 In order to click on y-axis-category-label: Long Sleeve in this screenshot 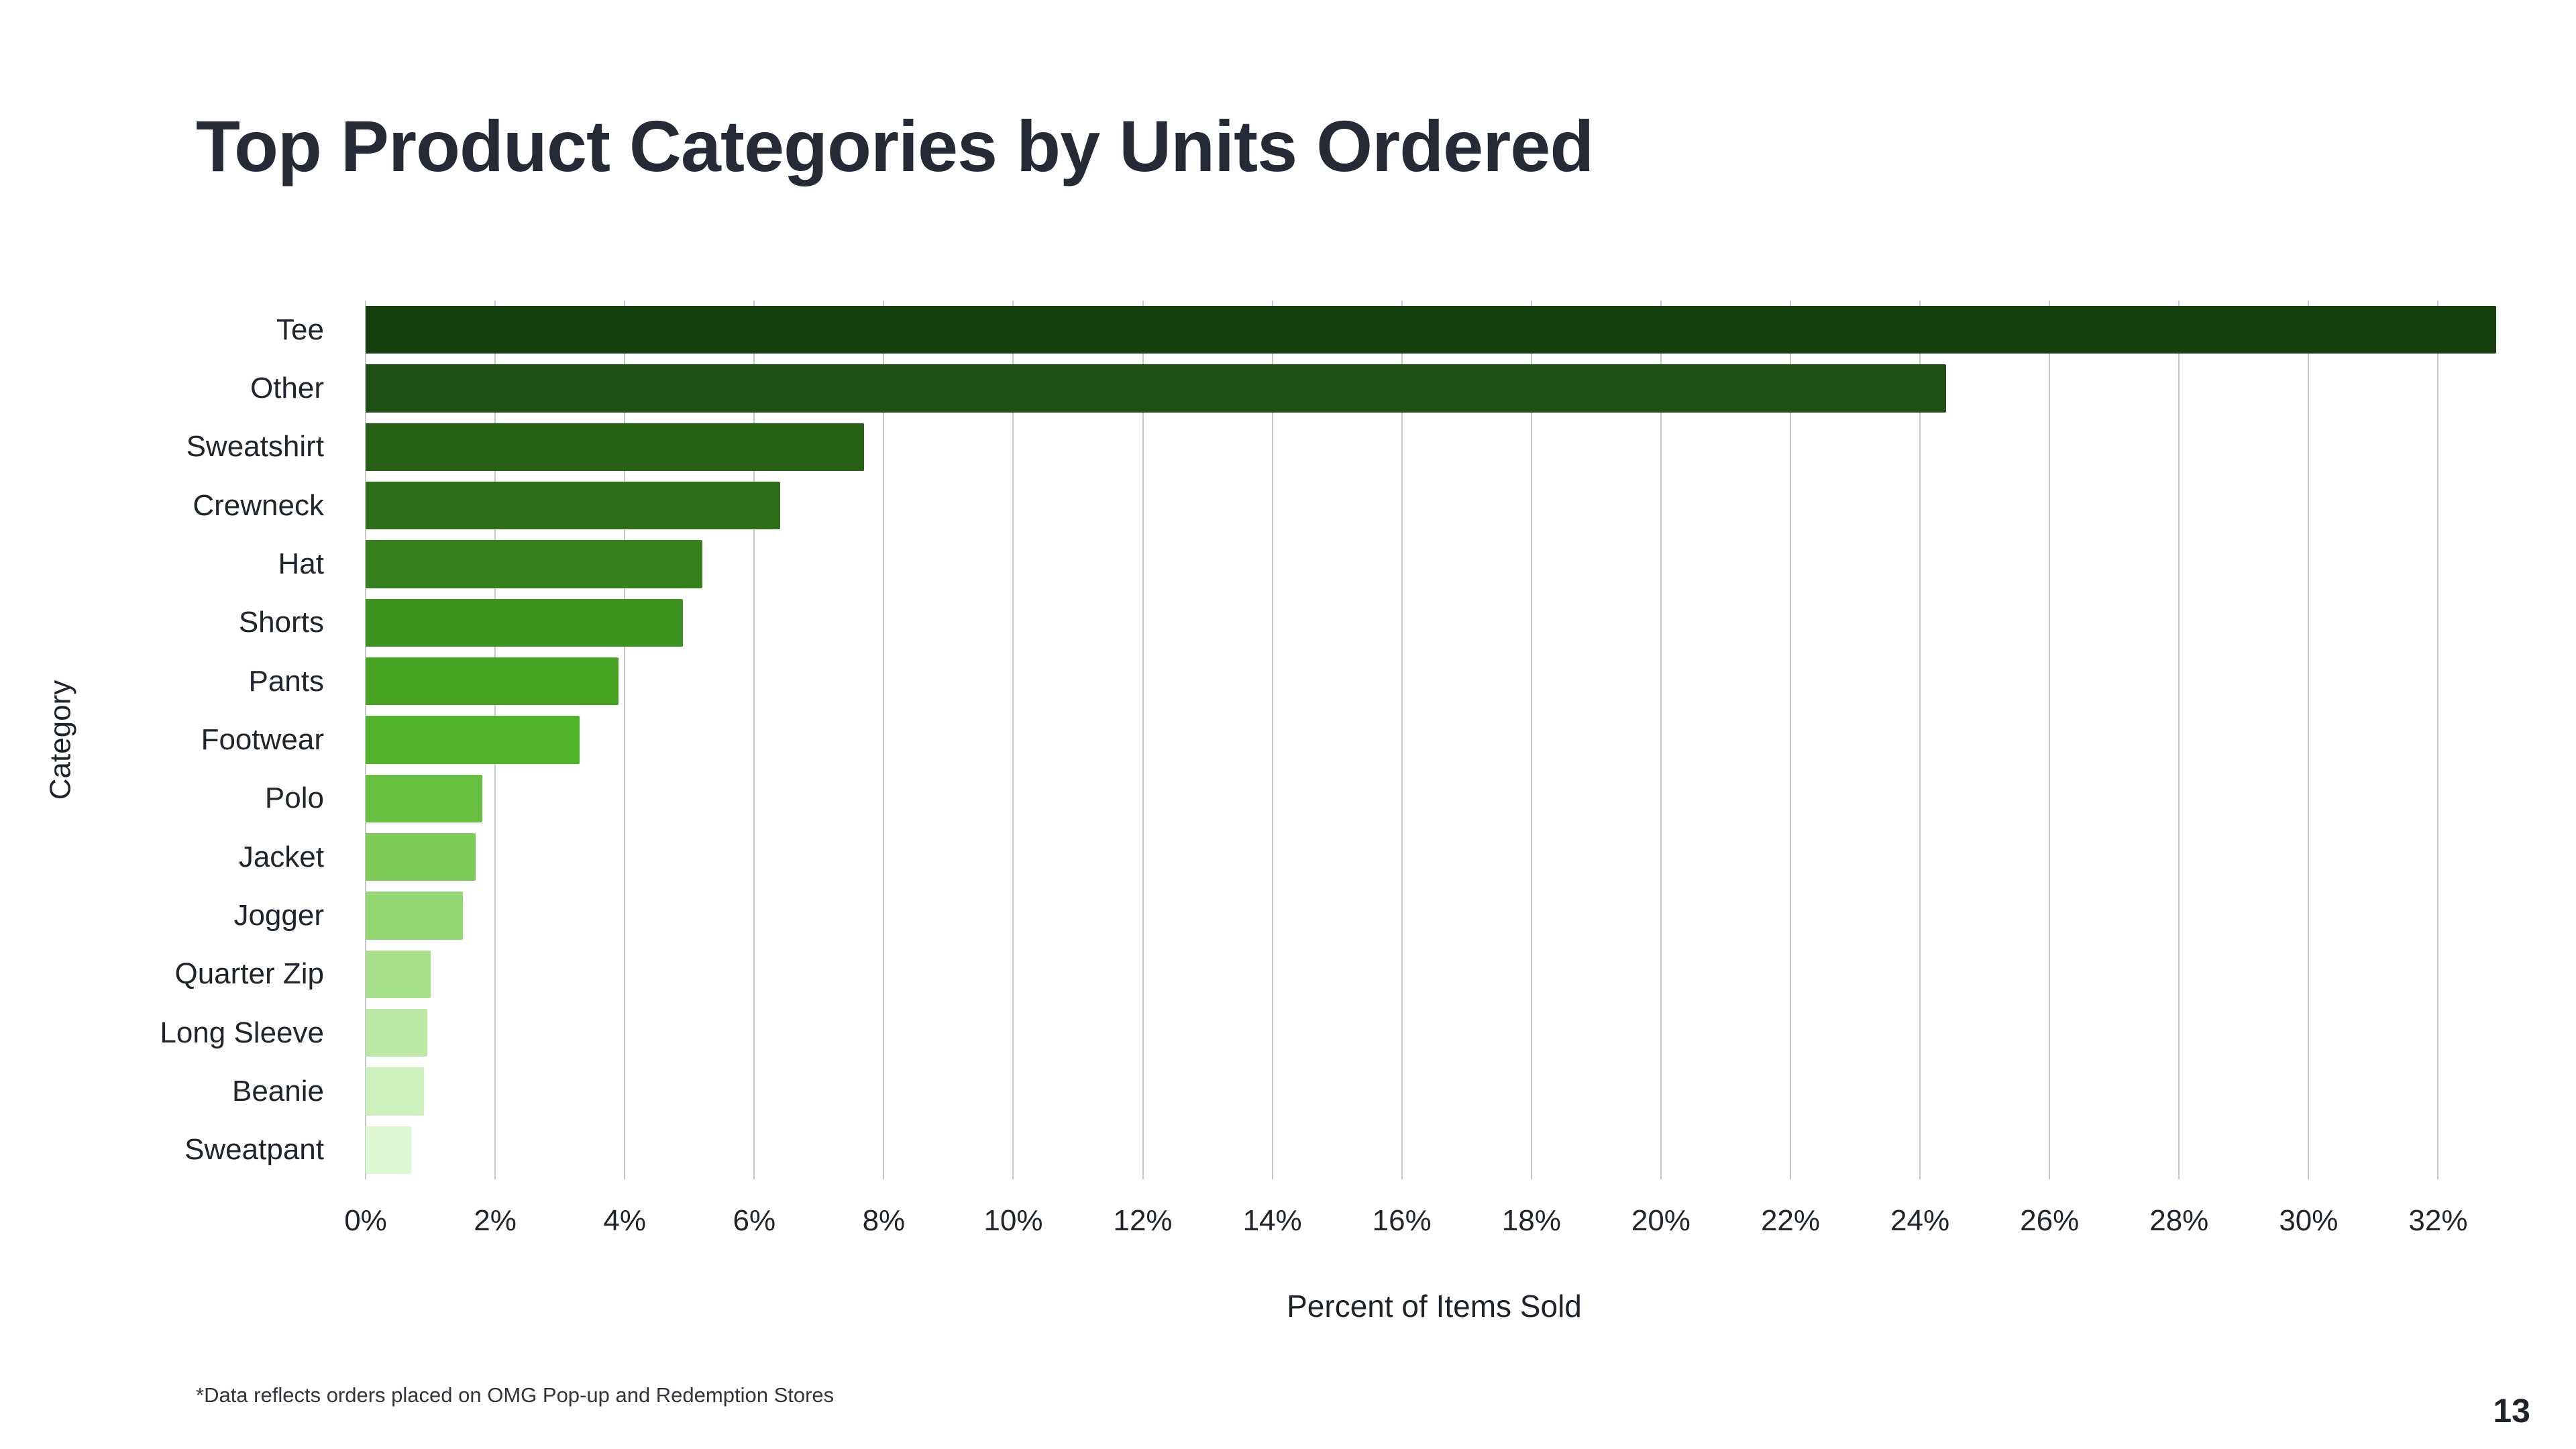, I will do `click(242, 1032)`.